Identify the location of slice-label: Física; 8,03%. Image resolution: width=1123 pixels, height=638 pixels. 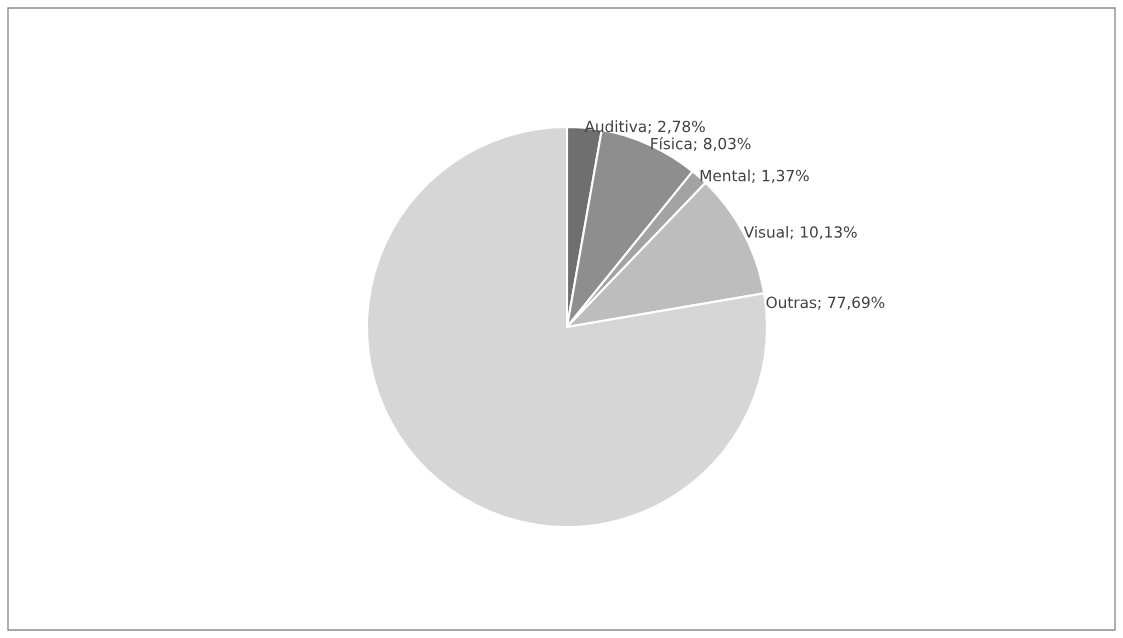
(701, 143).